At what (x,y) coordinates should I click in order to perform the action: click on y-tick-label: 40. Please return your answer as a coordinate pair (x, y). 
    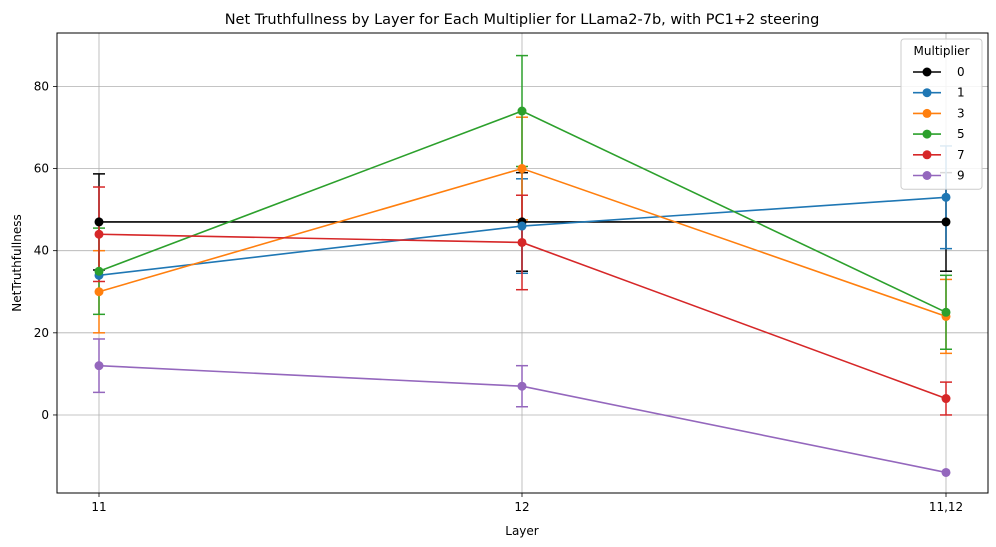
    Looking at the image, I should click on (41, 251).